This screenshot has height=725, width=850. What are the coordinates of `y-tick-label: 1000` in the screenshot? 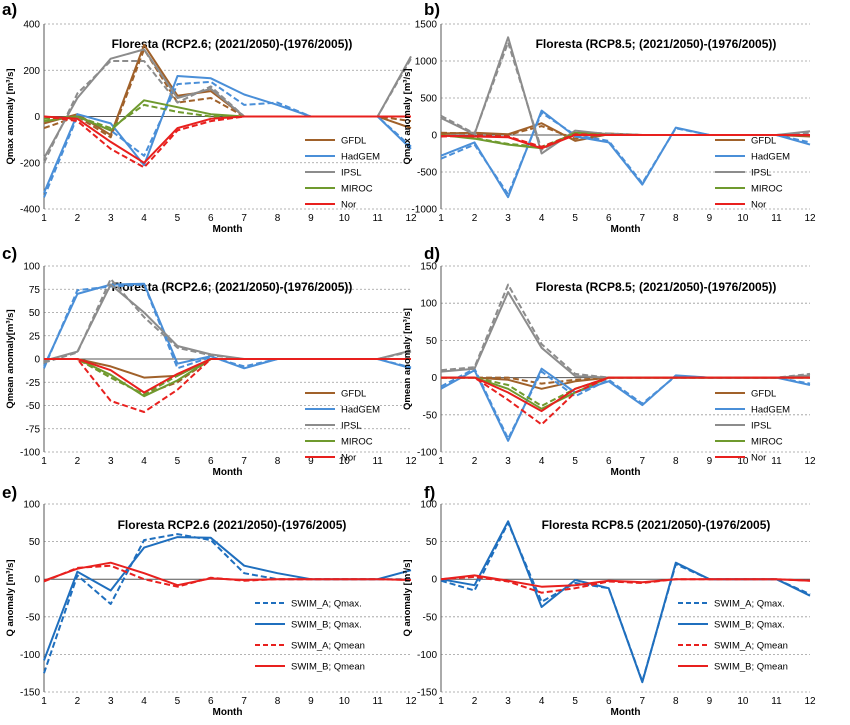 It's located at (426, 62).